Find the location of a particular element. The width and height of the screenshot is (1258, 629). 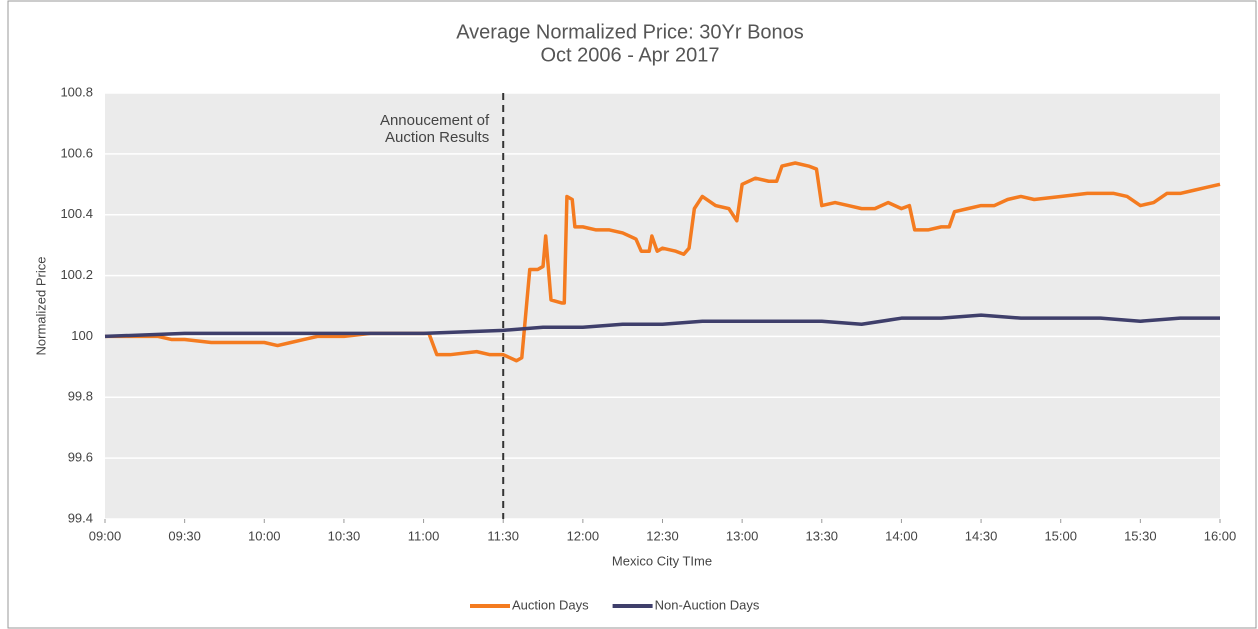

series-line is located at coordinates (662, 326).